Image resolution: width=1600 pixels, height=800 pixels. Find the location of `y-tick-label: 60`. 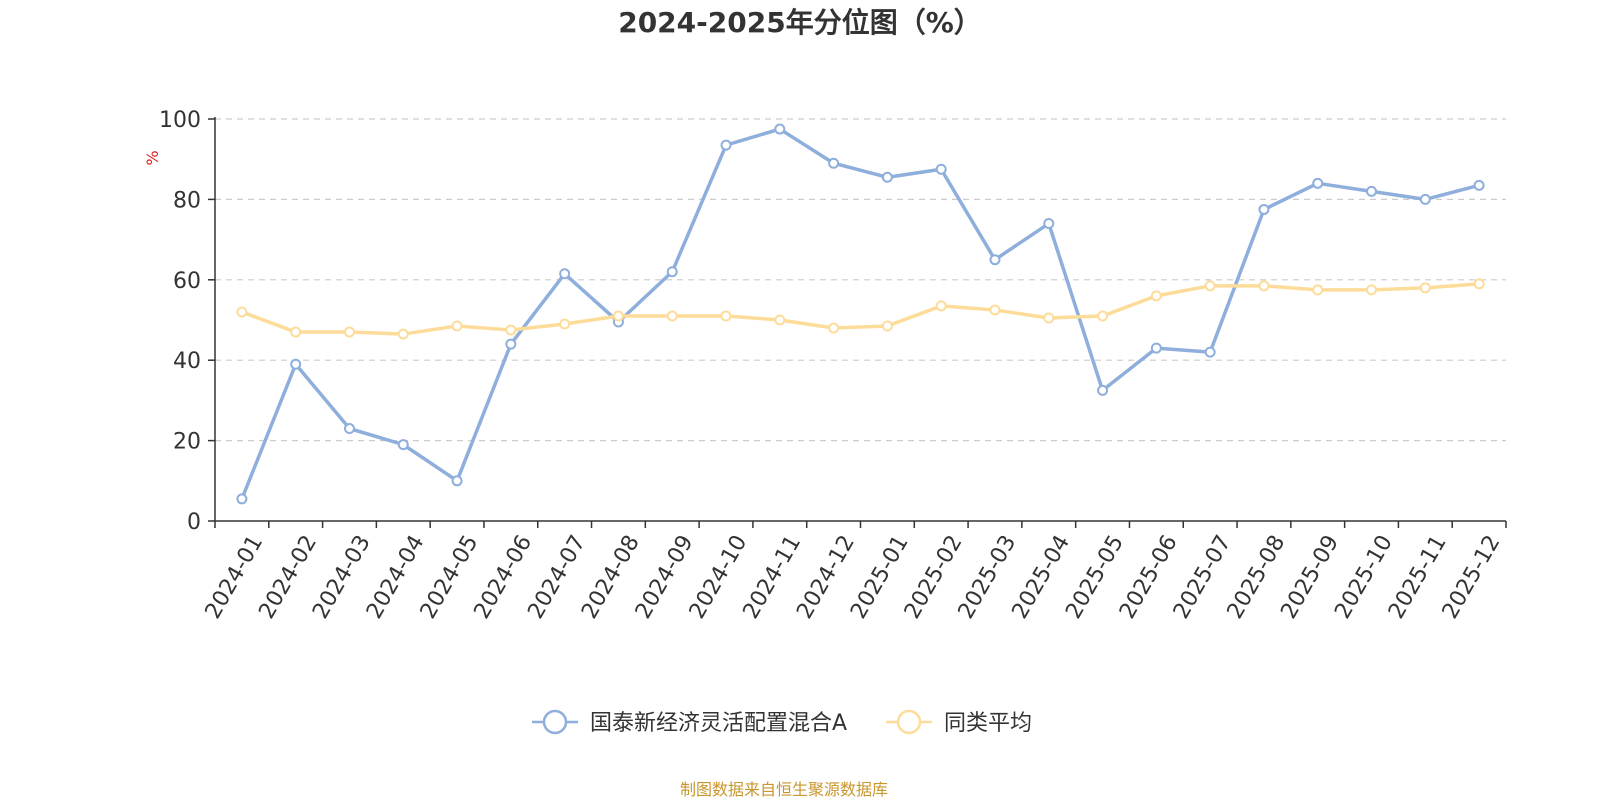

y-tick-label: 60 is located at coordinates (187, 281).